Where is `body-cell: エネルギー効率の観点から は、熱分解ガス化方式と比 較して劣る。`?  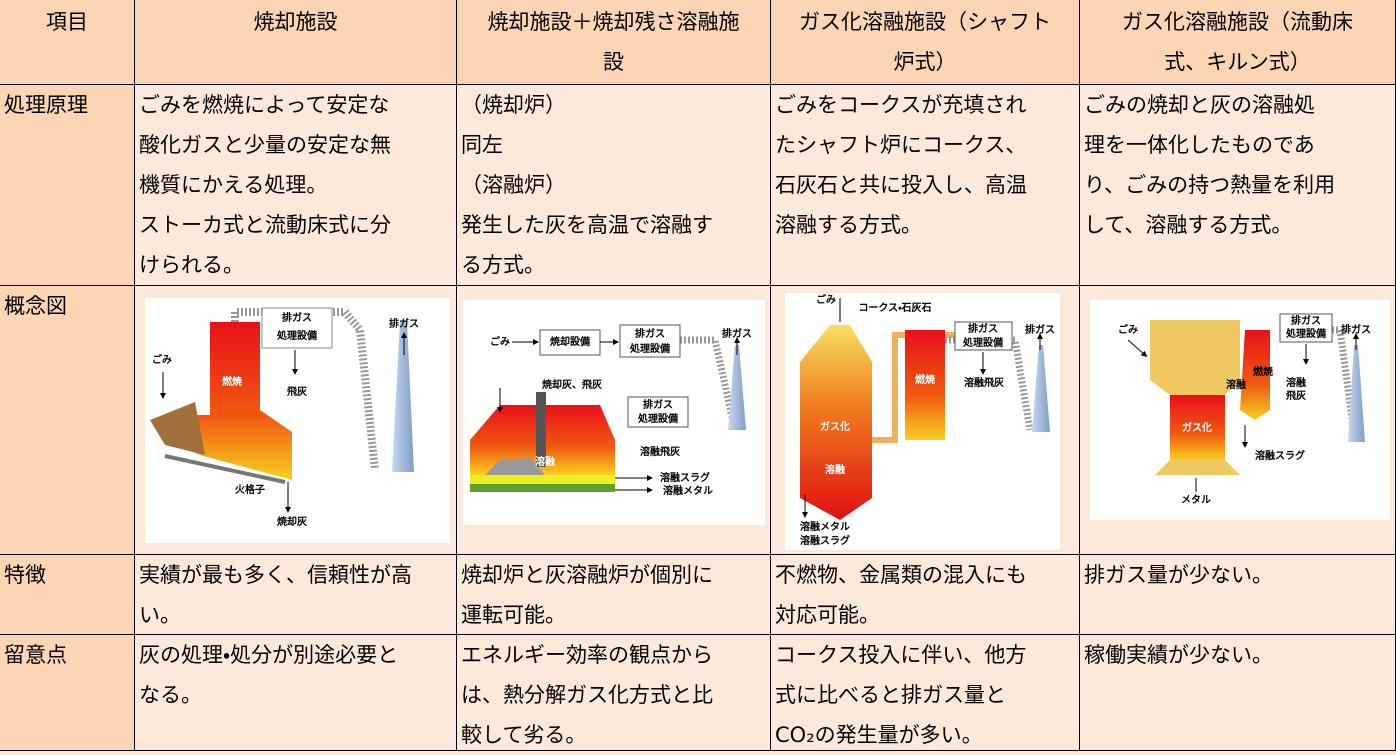
body-cell: エネルギー効率の観点から は、熱分解ガス化方式と比 較して劣る。 is located at coordinates (614, 693).